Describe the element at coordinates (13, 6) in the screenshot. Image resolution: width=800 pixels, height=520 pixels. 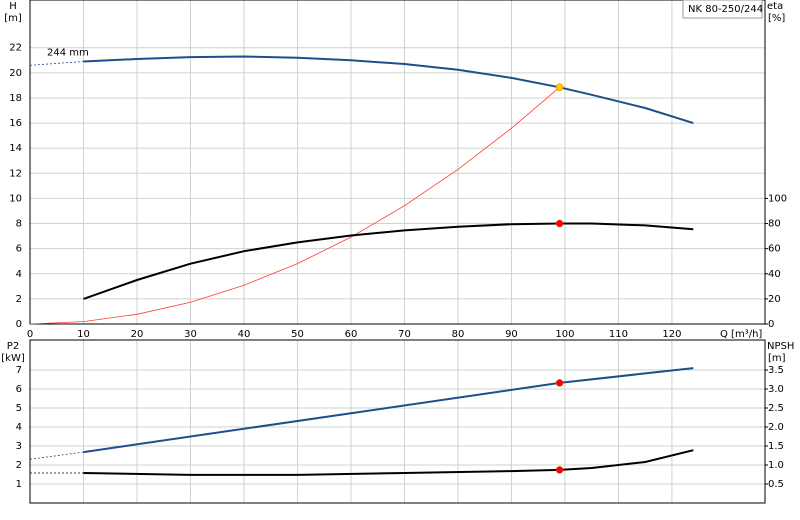
I see `y-axis-label: H` at that location.